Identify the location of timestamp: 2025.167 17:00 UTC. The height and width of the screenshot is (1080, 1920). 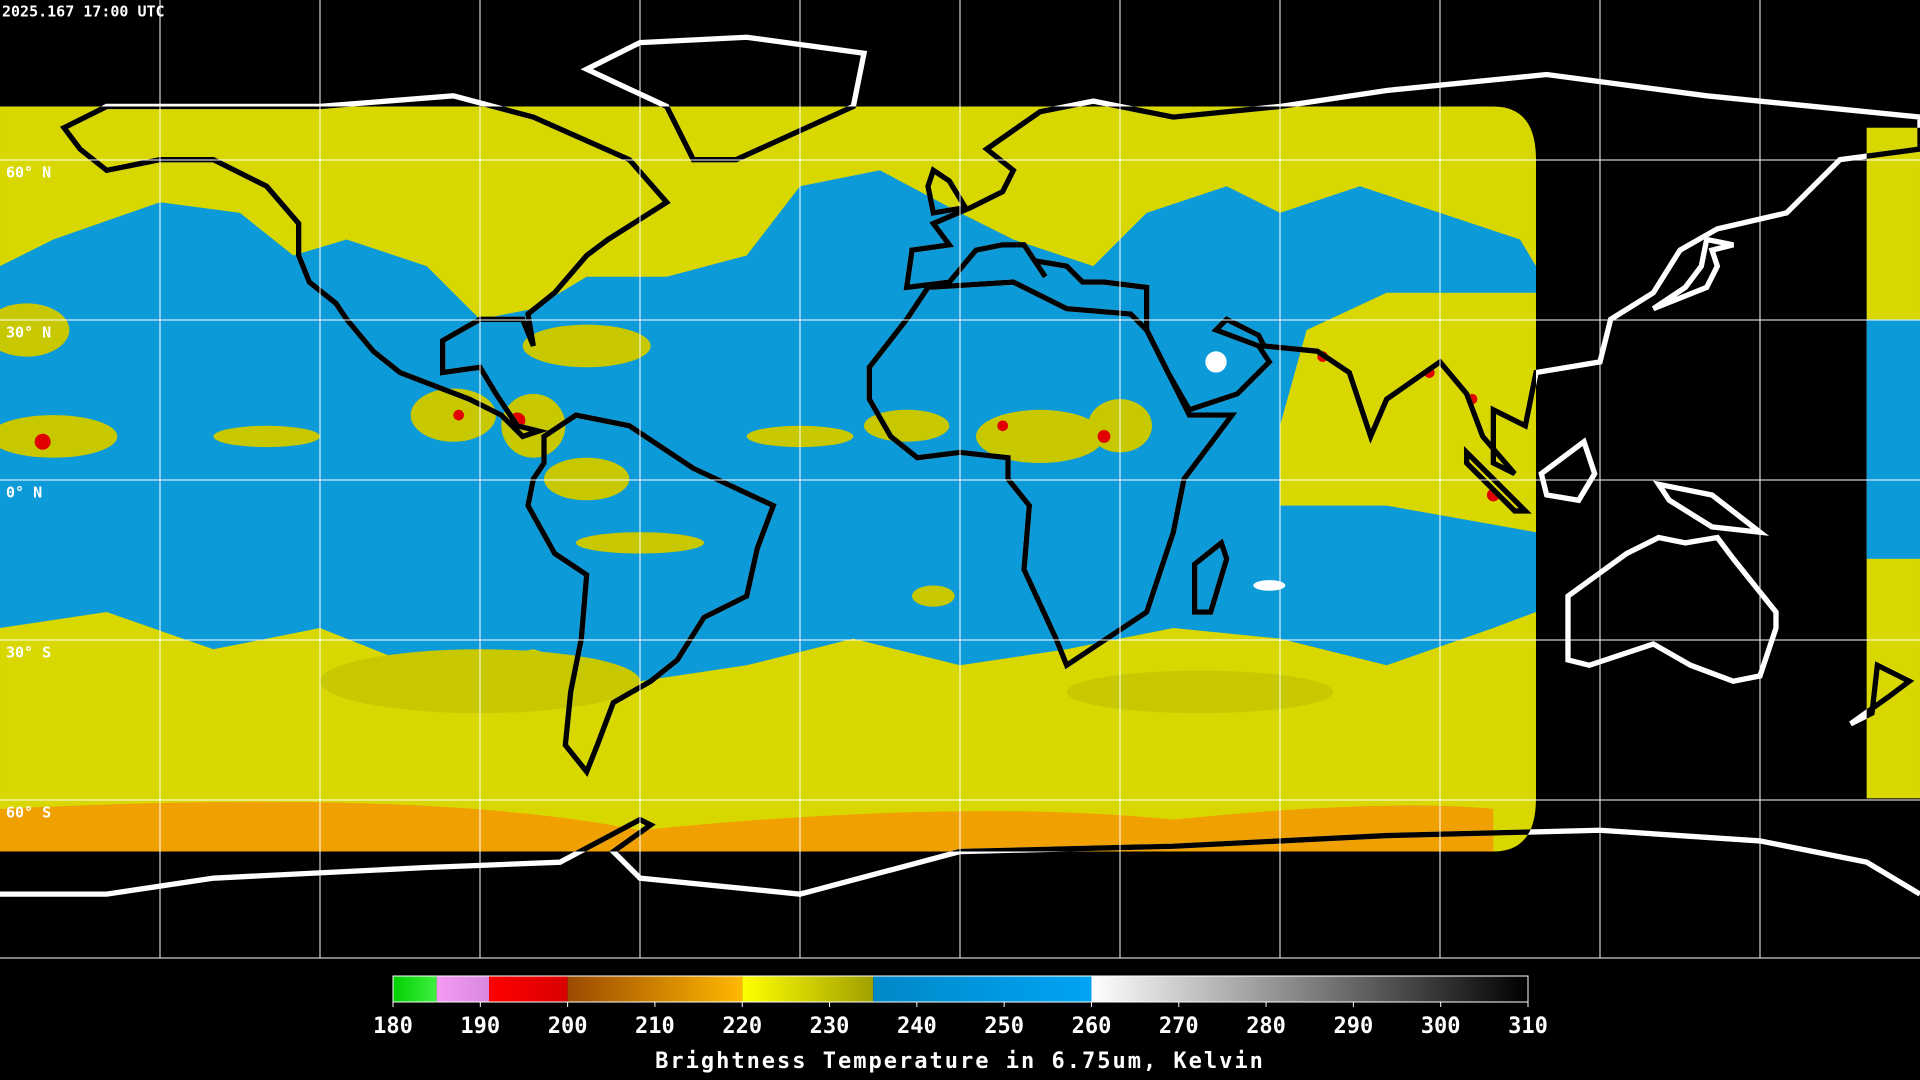
(83, 12).